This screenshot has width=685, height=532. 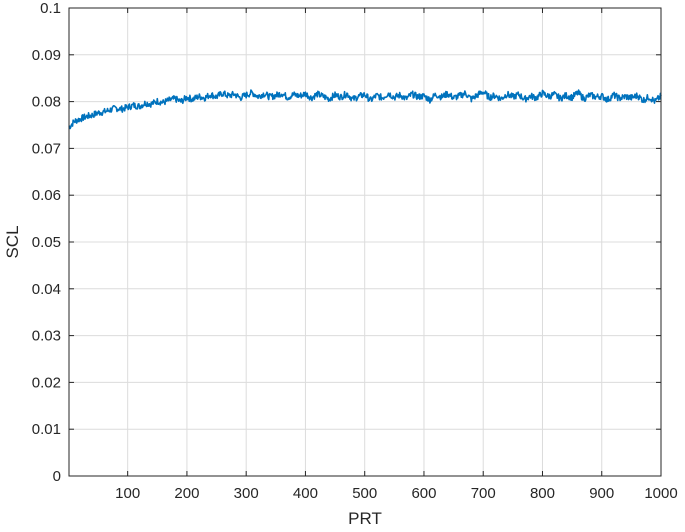 What do you see at coordinates (46, 55) in the screenshot?
I see `y-tick-label: 0.09` at bounding box center [46, 55].